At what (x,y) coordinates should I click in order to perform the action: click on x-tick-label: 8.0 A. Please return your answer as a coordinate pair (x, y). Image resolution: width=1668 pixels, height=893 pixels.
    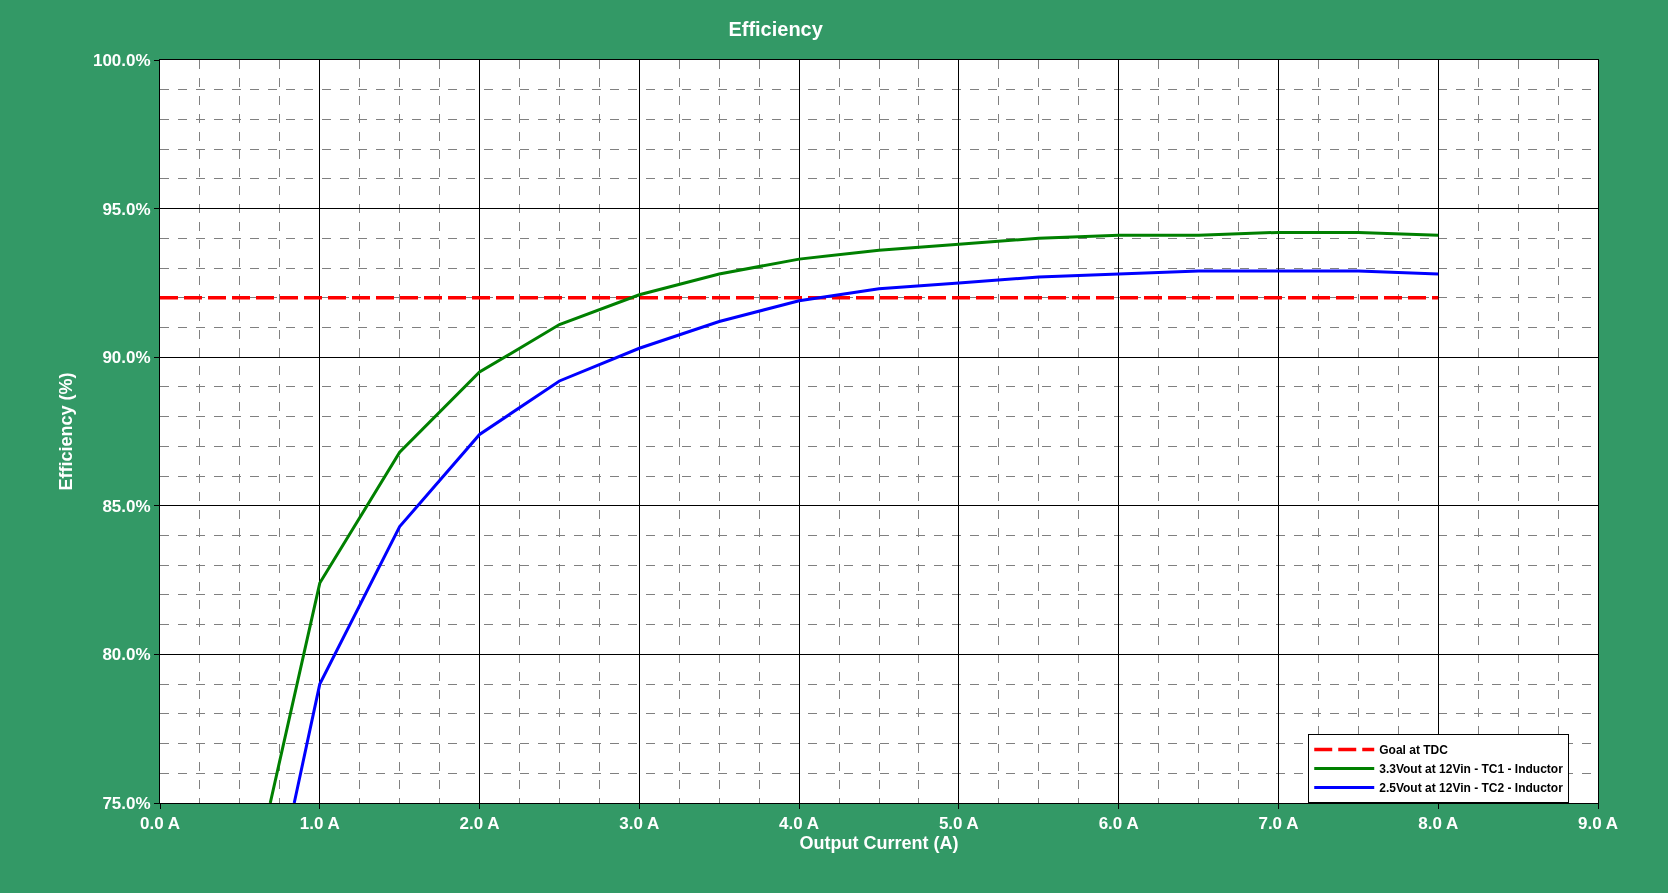
    Looking at the image, I should click on (1438, 824).